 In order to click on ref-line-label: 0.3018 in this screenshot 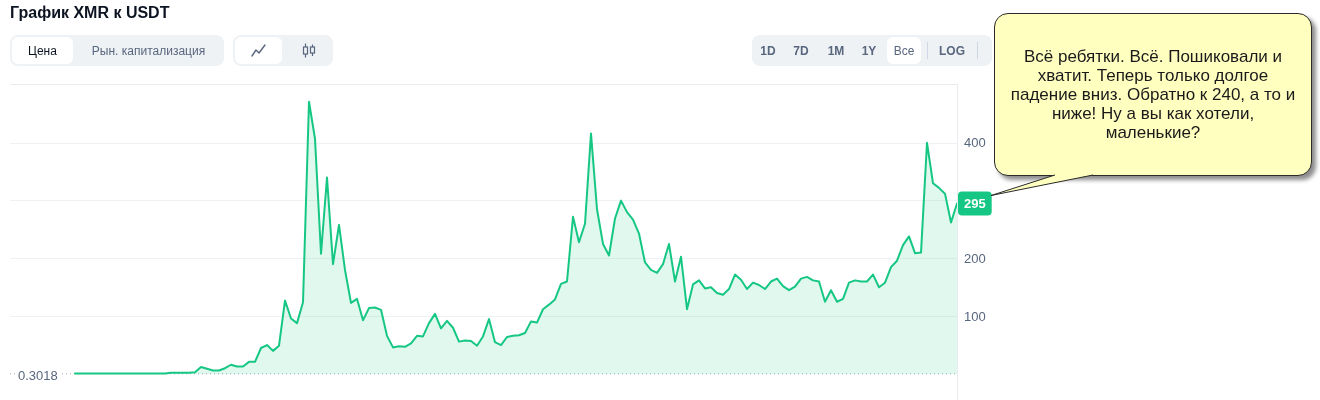, I will do `click(38, 376)`.